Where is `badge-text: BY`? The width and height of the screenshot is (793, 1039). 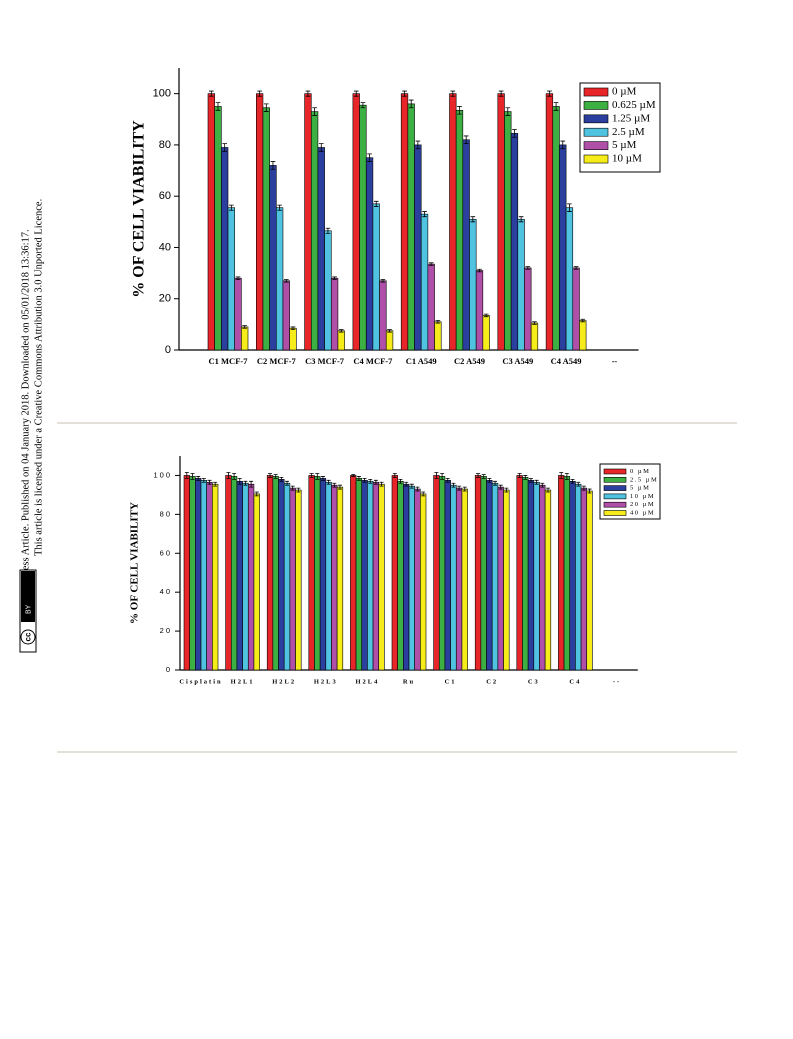 badge-text: BY is located at coordinates (28, 609).